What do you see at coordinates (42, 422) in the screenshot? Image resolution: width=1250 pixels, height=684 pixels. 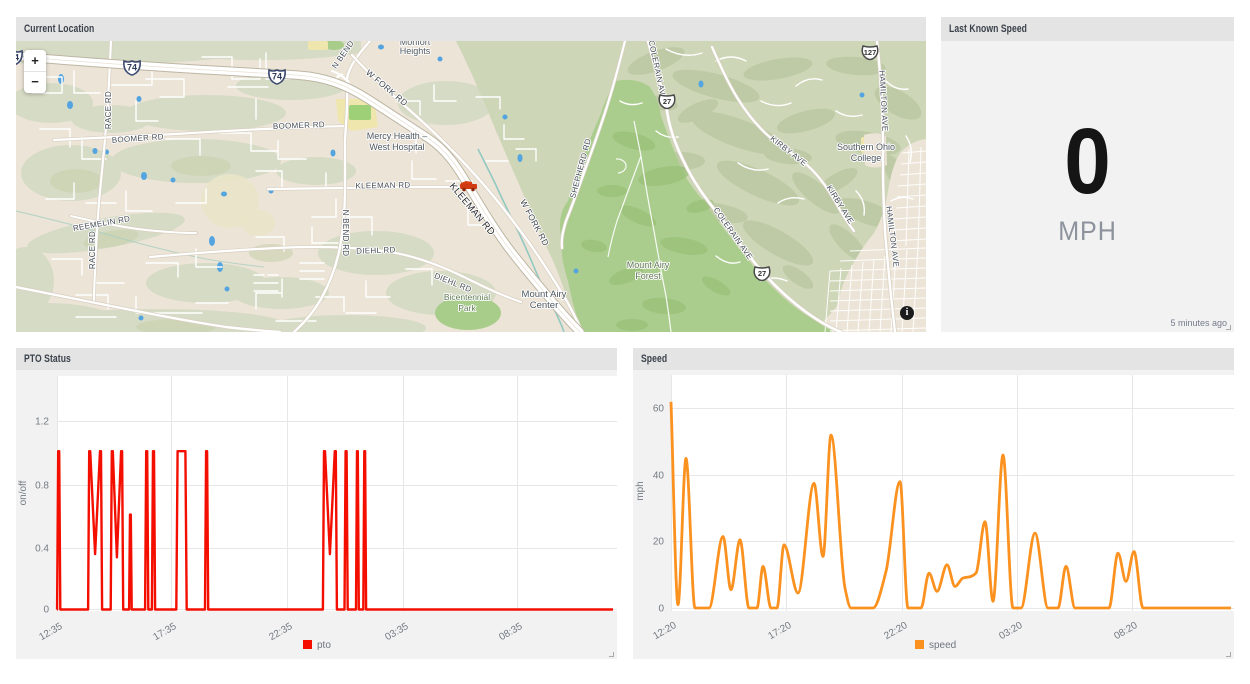 I see `svg-text: 1.2` at bounding box center [42, 422].